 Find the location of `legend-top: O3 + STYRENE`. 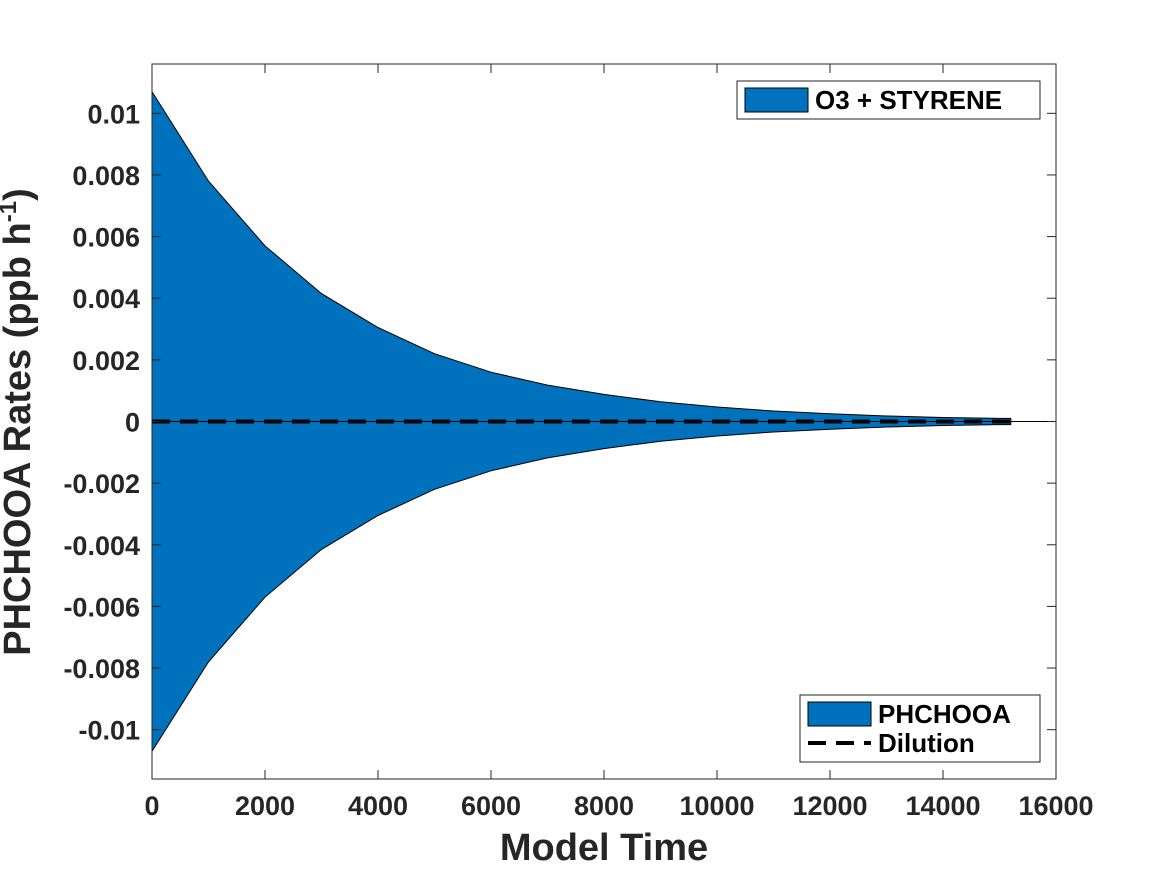

legend-top: O3 + STYRENE is located at coordinates (888, 100).